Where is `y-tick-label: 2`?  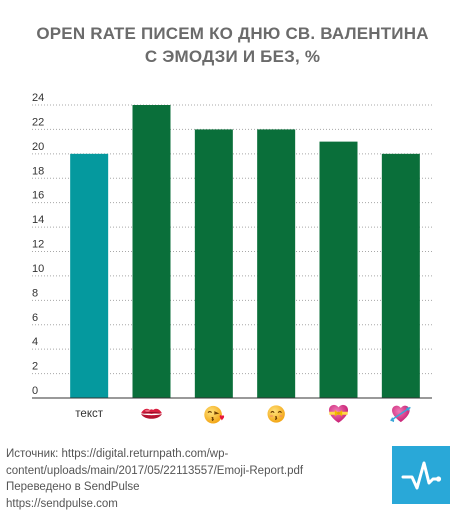
y-tick-label: 2 is located at coordinates (35, 367).